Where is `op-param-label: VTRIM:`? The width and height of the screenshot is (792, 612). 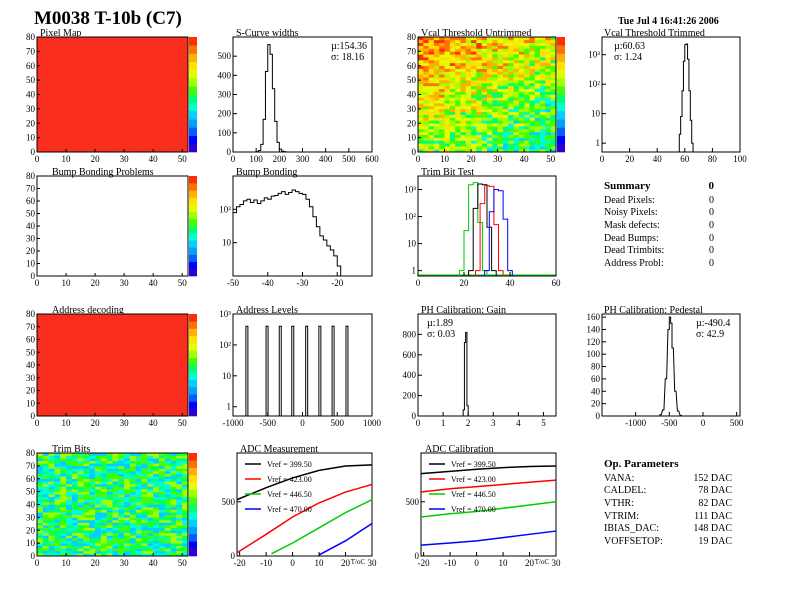
op-param-label: VTRIM: is located at coordinates (621, 516).